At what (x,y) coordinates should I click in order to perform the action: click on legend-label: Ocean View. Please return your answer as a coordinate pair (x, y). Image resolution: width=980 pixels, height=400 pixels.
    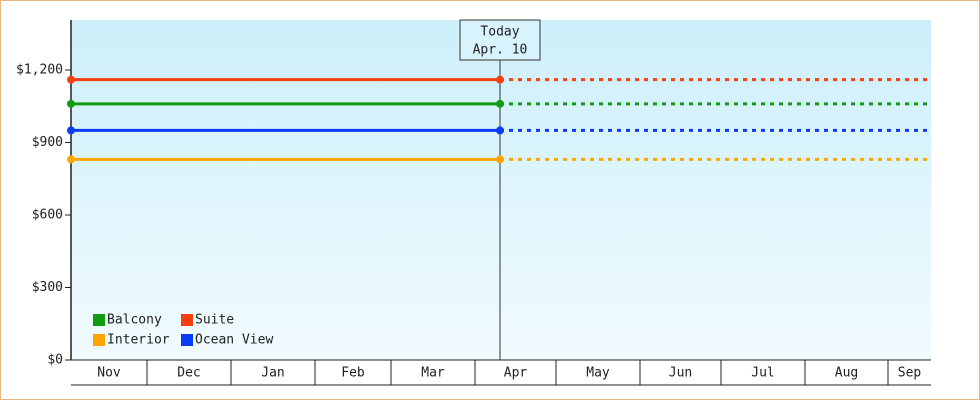
    Looking at the image, I should click on (234, 340).